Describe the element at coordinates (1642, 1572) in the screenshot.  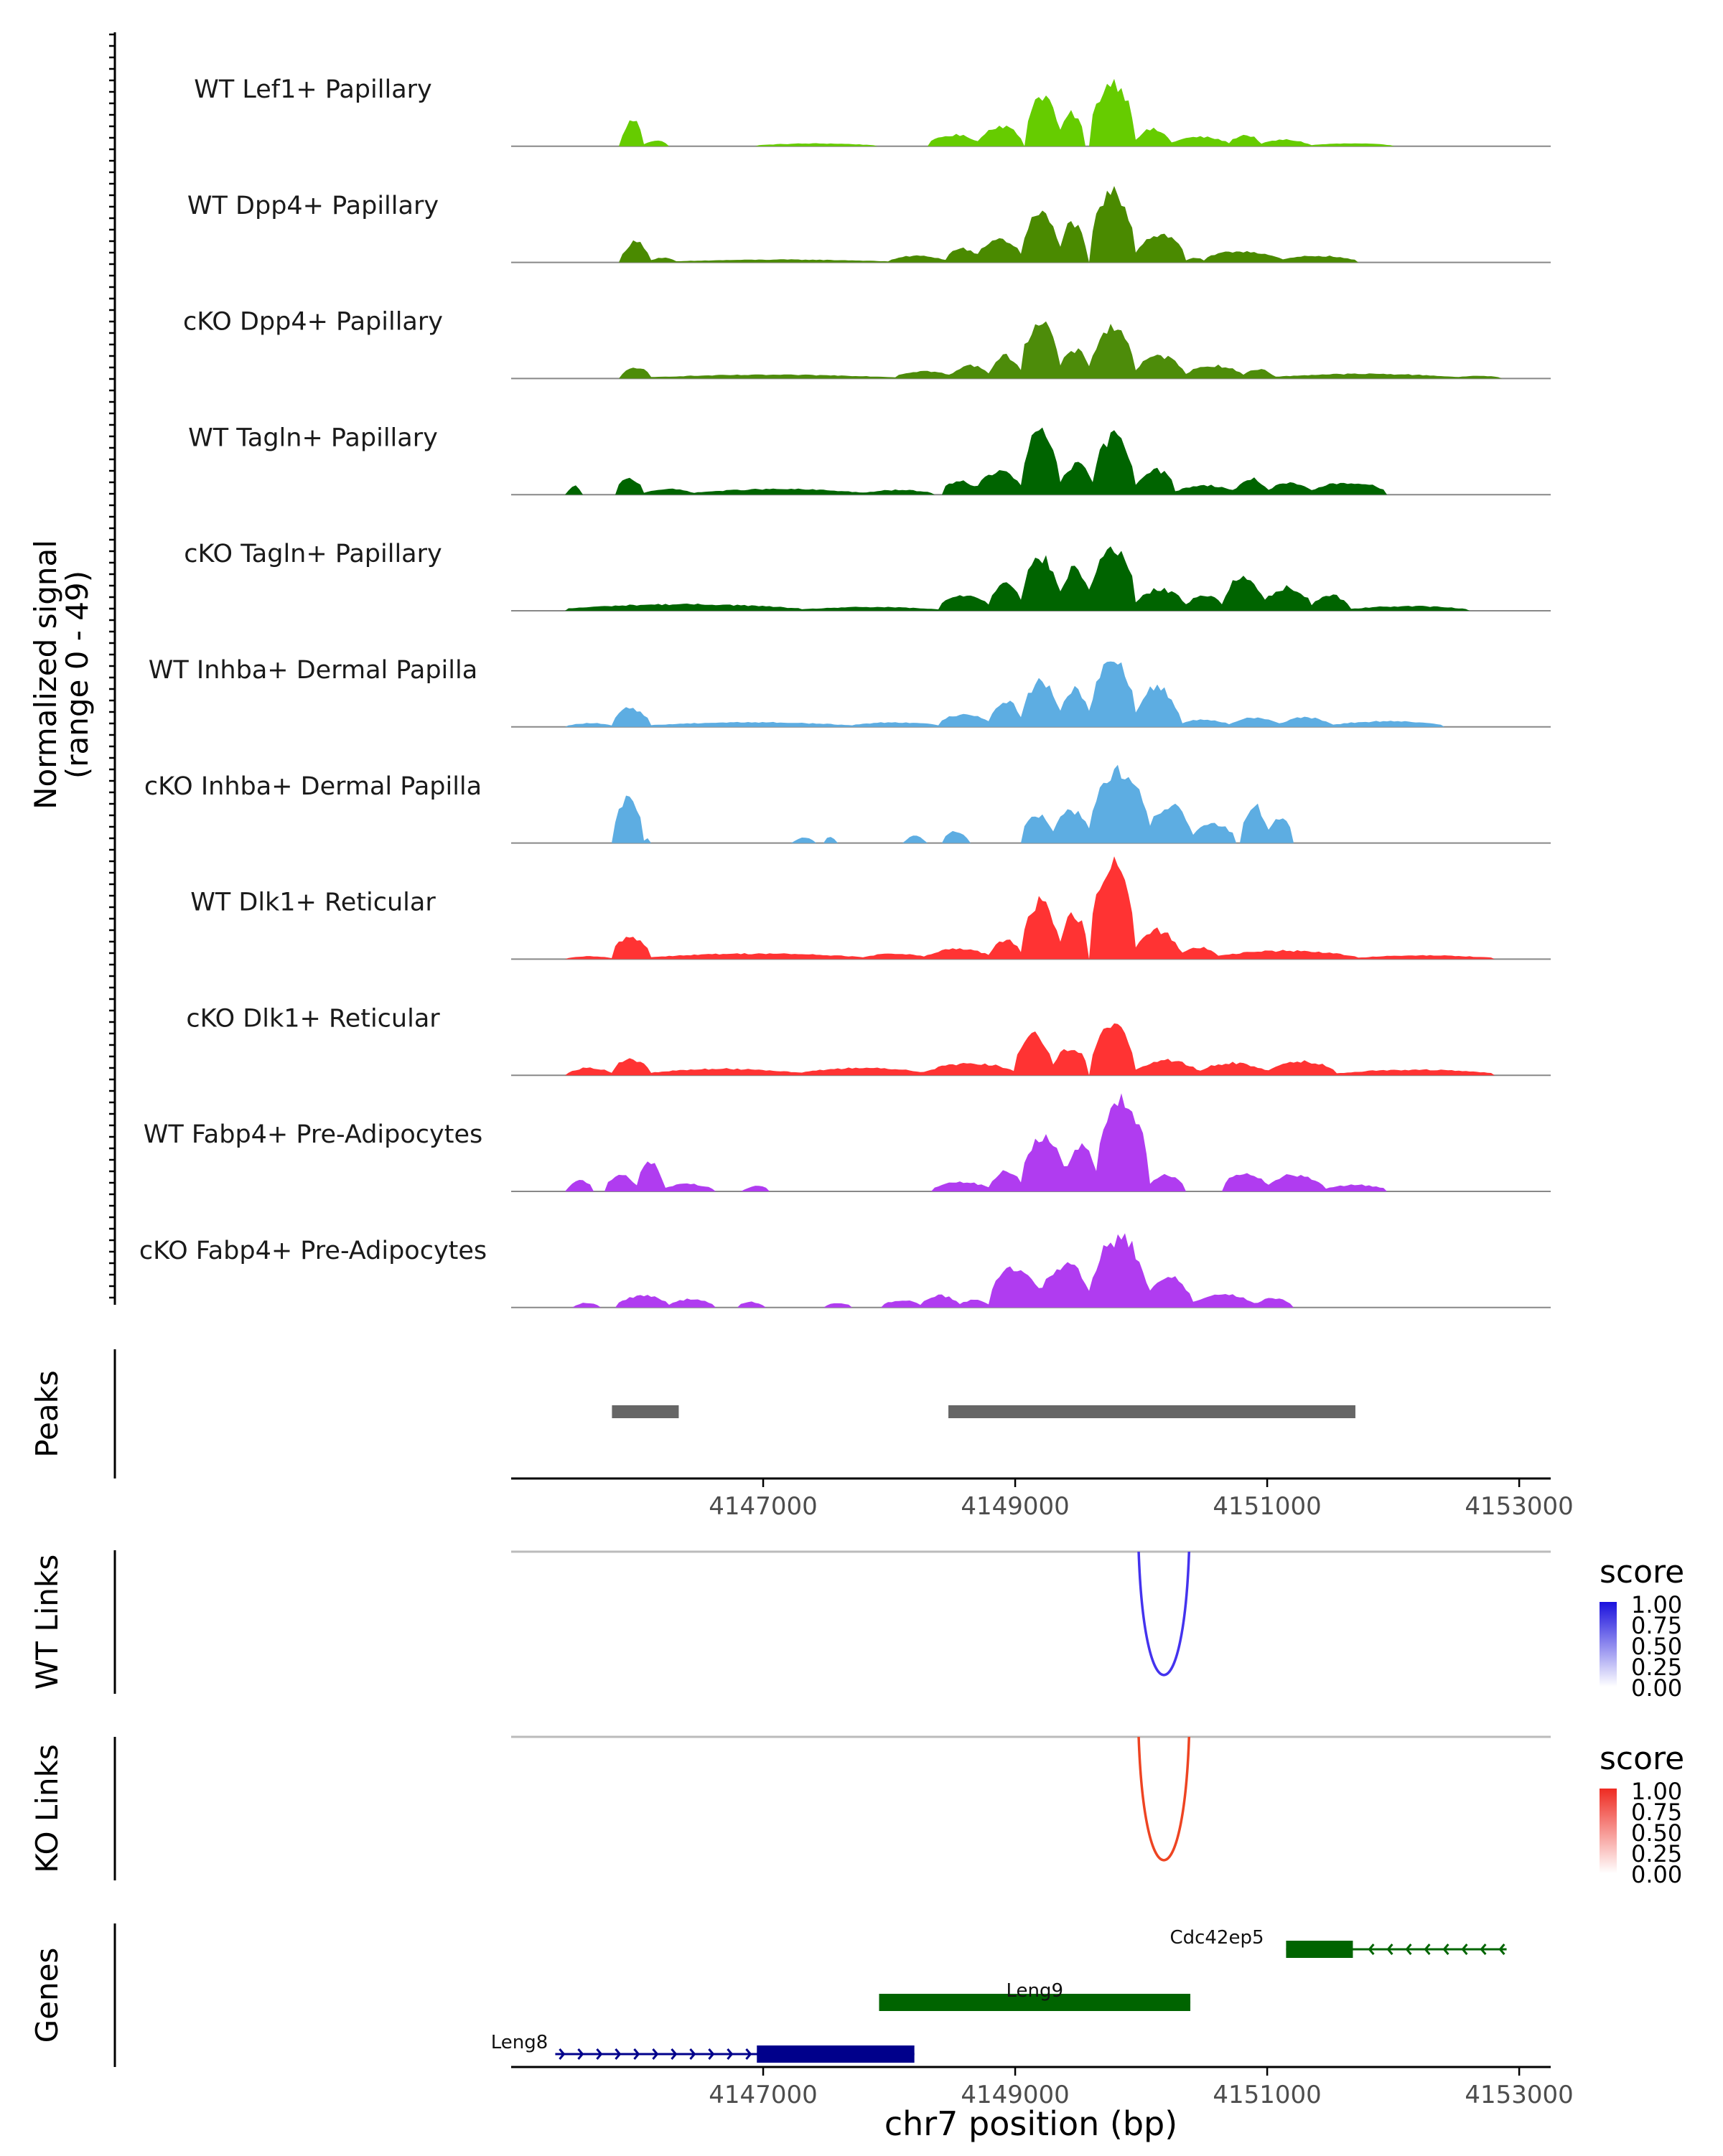
I see `wt-legend-title: score` at that location.